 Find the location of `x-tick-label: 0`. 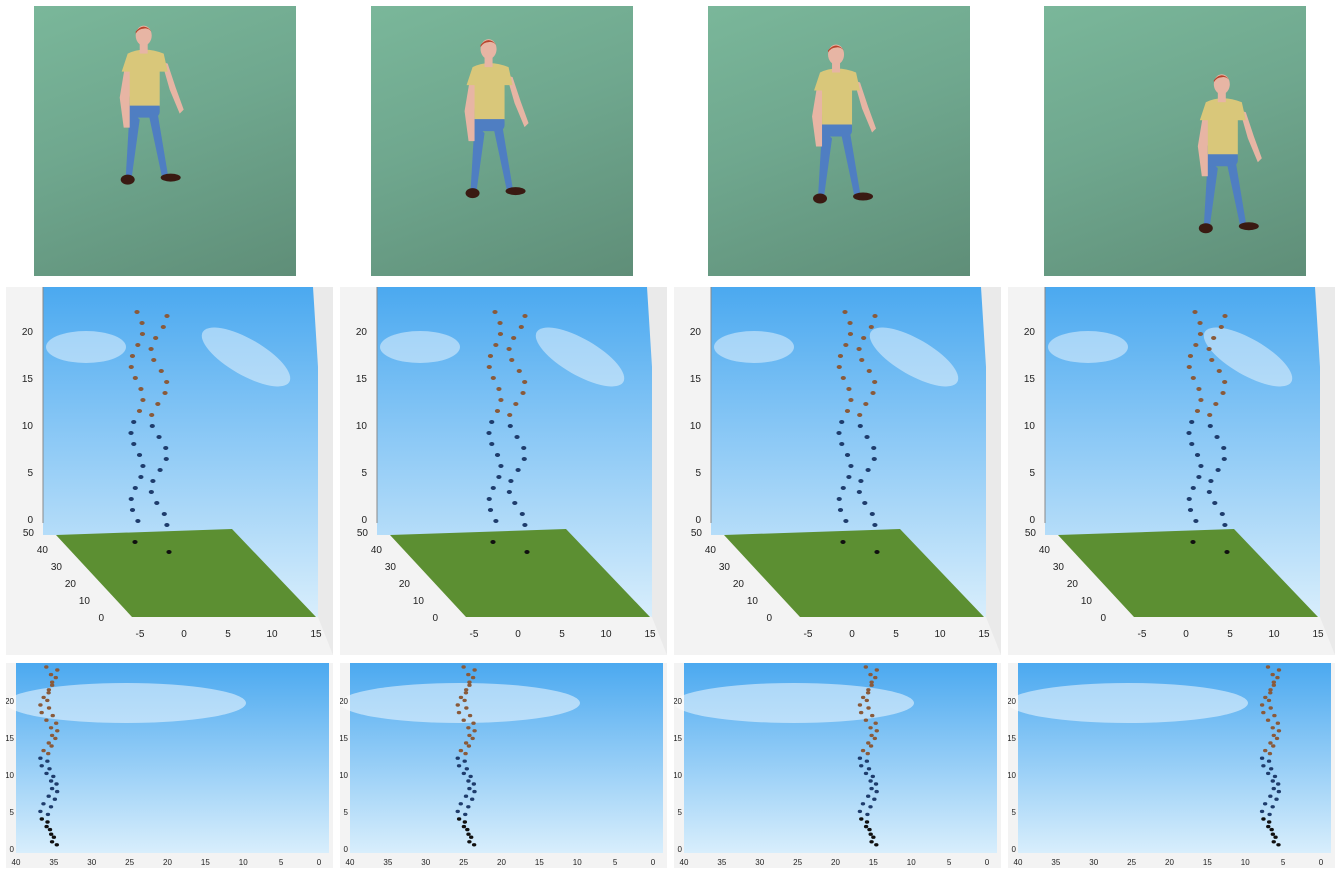

x-tick-label: 0 is located at coordinates (1186, 634).